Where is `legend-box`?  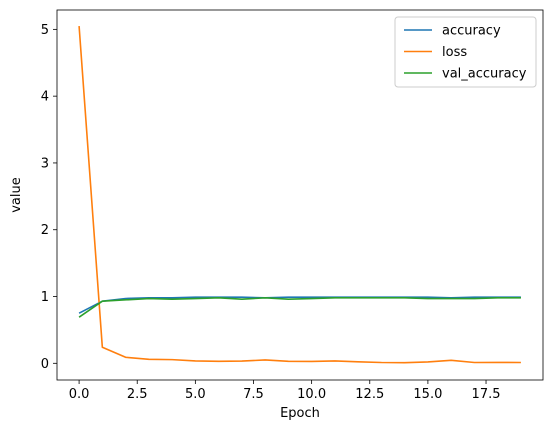 legend-box is located at coordinates (465, 52).